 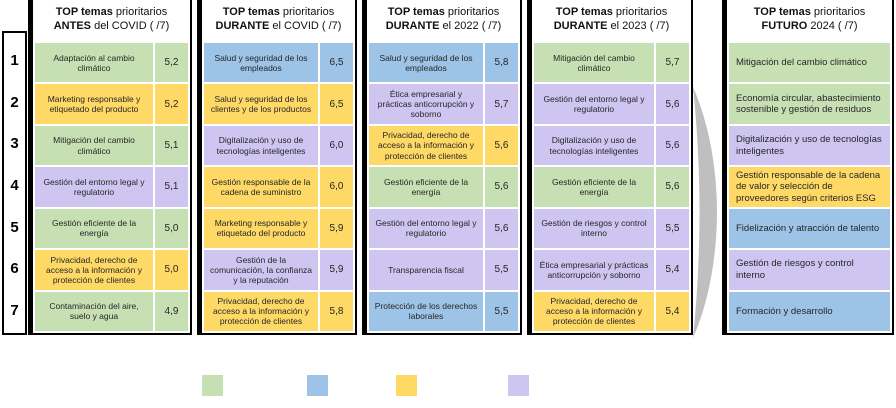 What do you see at coordinates (14, 102) in the screenshot?
I see `rank-number: 2` at bounding box center [14, 102].